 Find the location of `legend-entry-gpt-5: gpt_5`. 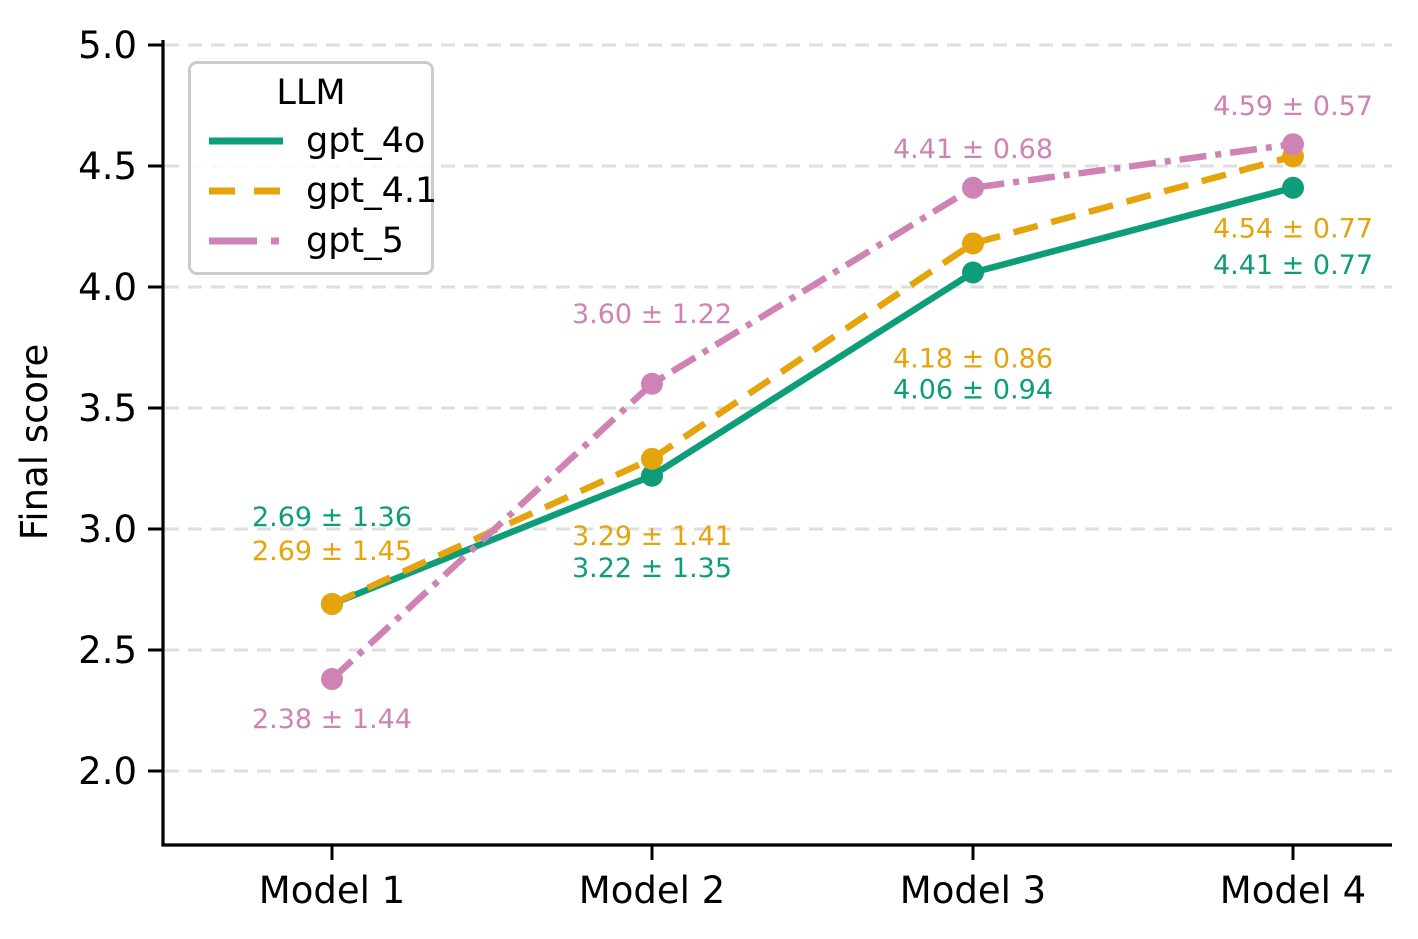

legend-entry-gpt-5: gpt_5 is located at coordinates (311, 241).